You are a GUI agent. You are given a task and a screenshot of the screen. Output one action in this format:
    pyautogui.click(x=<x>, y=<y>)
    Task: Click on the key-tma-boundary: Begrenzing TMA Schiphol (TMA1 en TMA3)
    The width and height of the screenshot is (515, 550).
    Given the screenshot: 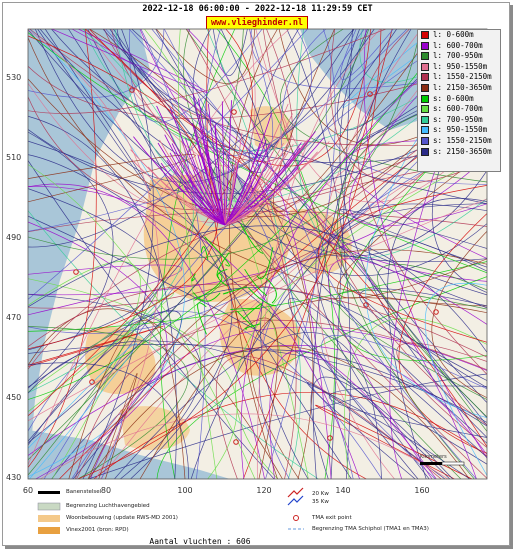 What is the action you would take?
    pyautogui.click(x=370, y=529)
    